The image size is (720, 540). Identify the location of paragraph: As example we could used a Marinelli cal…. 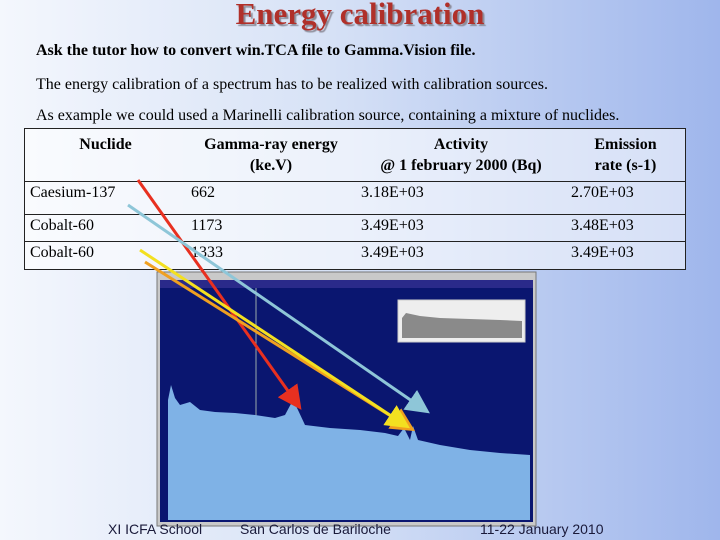
(328, 115).